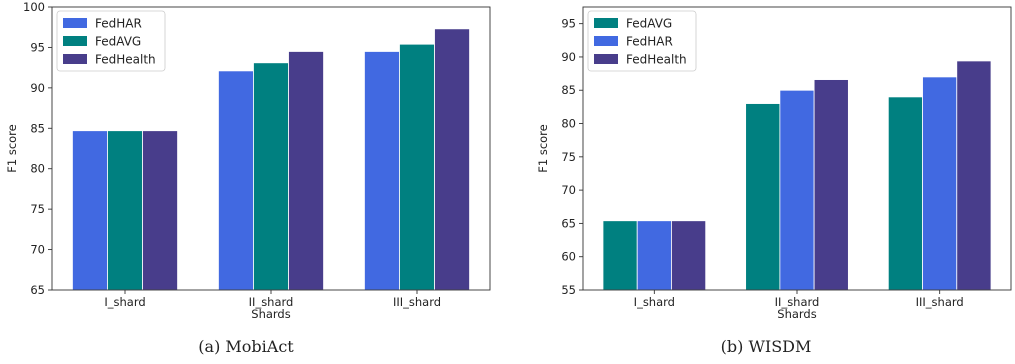 The image size is (1015, 364). Describe the element at coordinates (568, 290) in the screenshot. I see `y-tick-label: 55` at that location.